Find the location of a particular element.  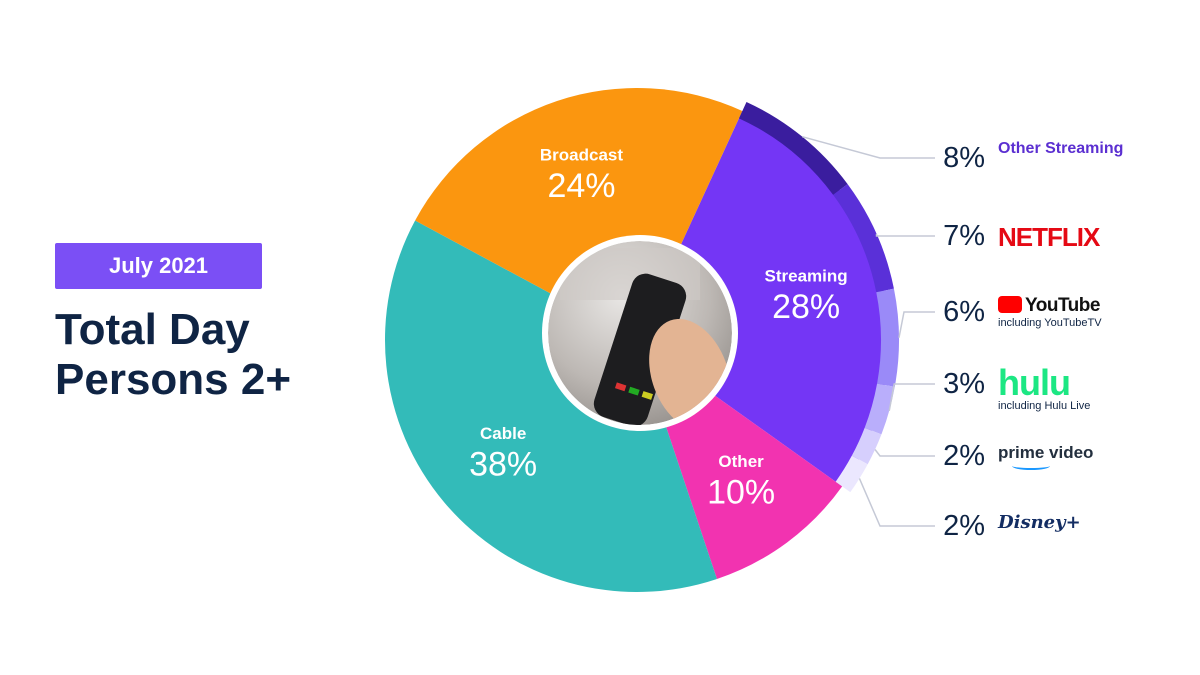

legend-name: YouTube is located at coordinates (1062, 305).